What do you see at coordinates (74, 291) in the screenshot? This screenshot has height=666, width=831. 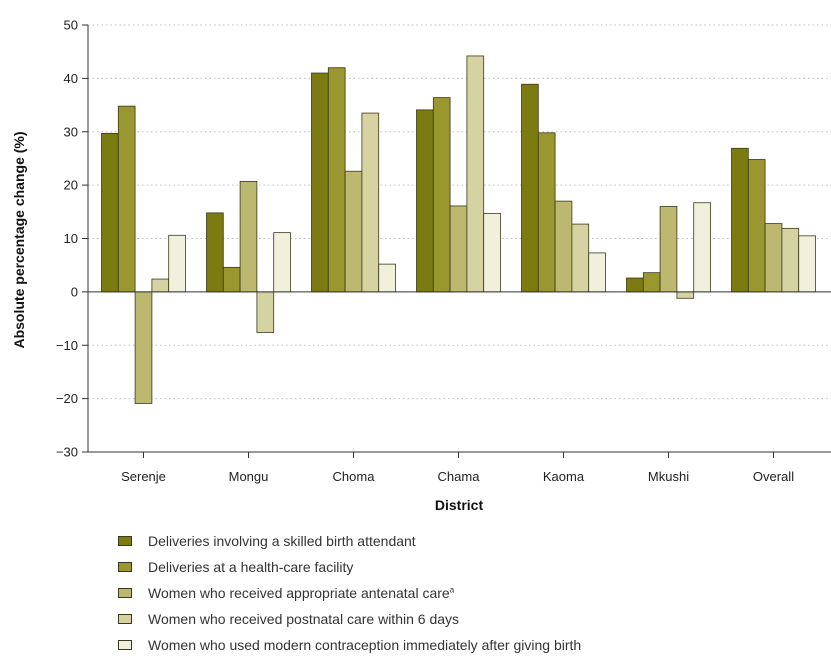 I see `y-tick-label: 0` at bounding box center [74, 291].